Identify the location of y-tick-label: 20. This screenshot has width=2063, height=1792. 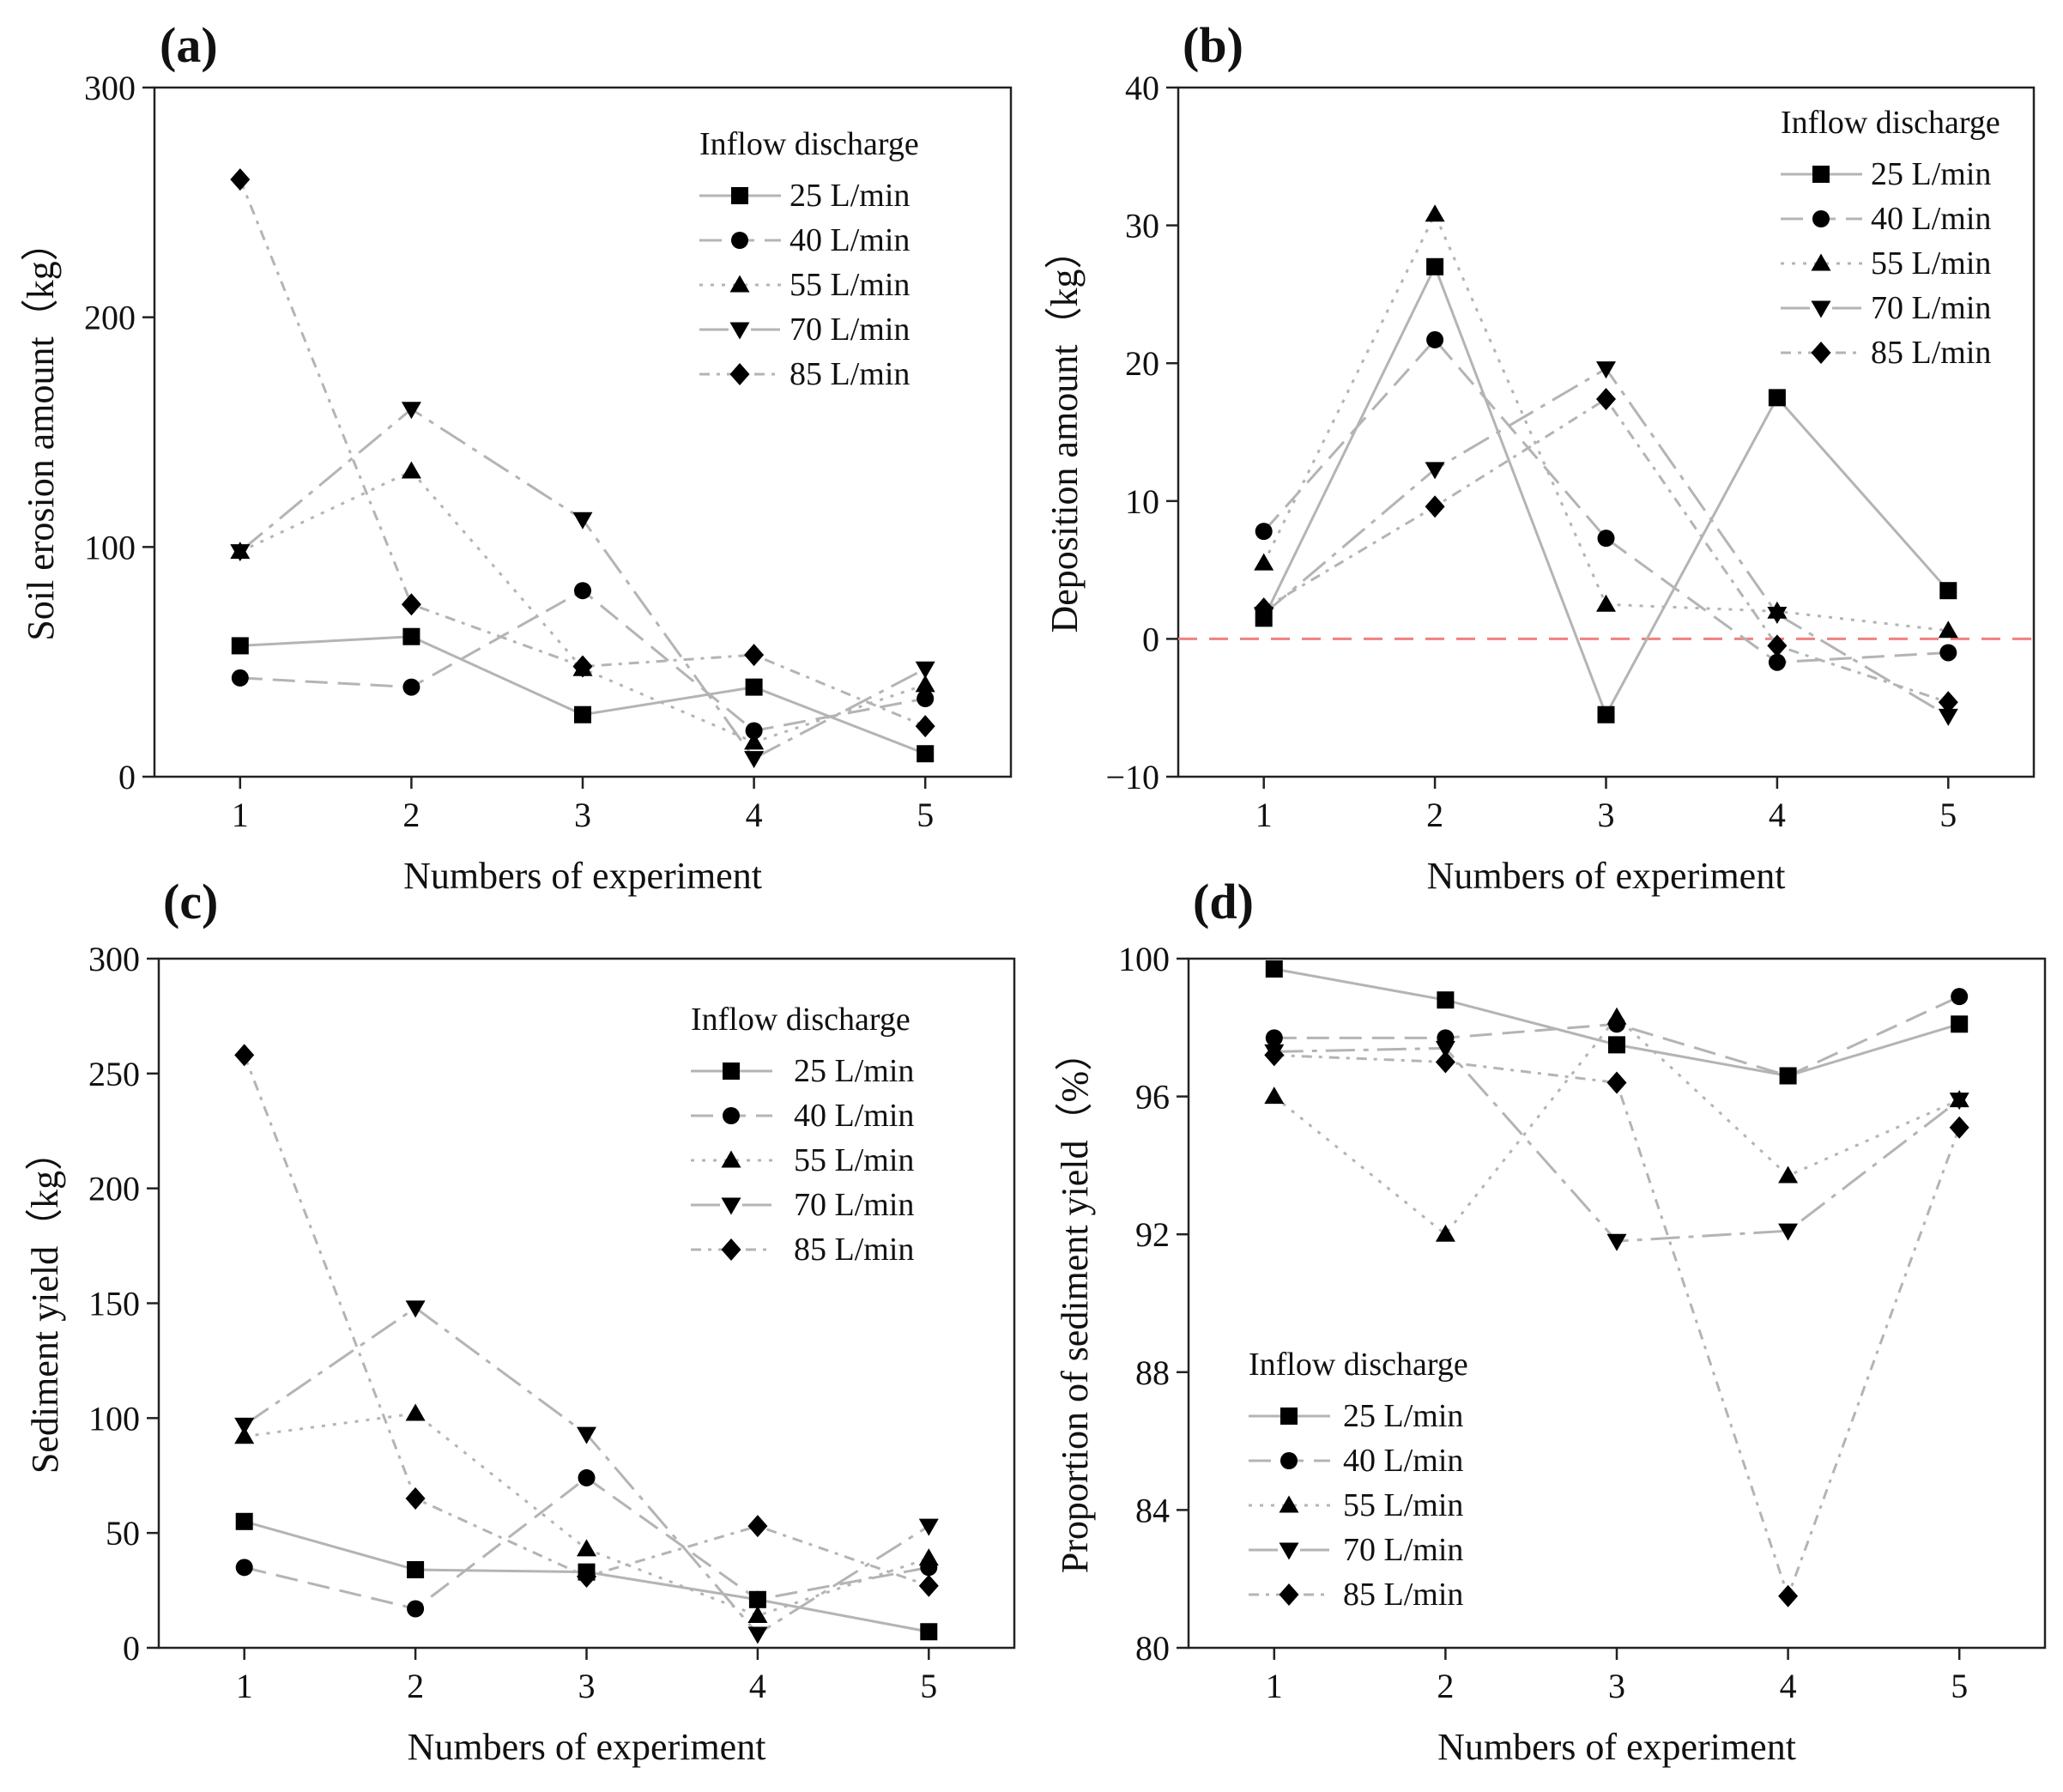
(1142, 363).